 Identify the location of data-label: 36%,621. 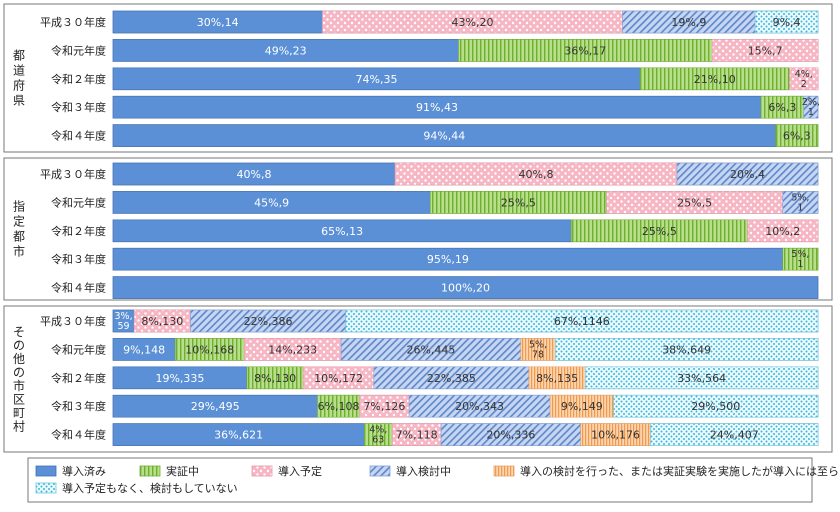
(238, 435).